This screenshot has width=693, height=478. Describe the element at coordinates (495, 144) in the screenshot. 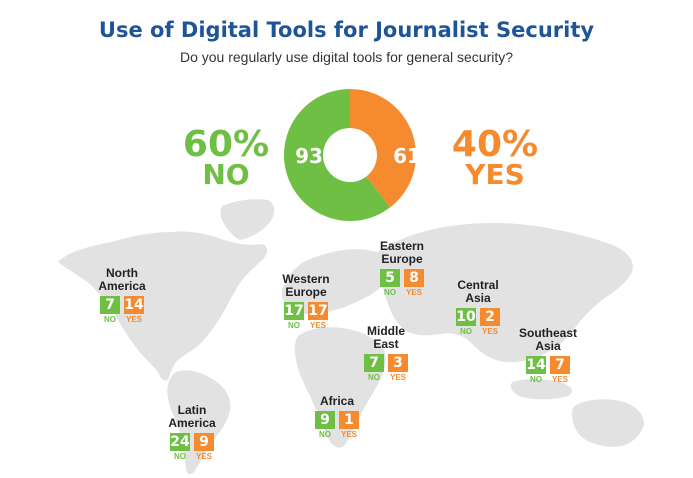

I see `yes-percent: 40%` at that location.